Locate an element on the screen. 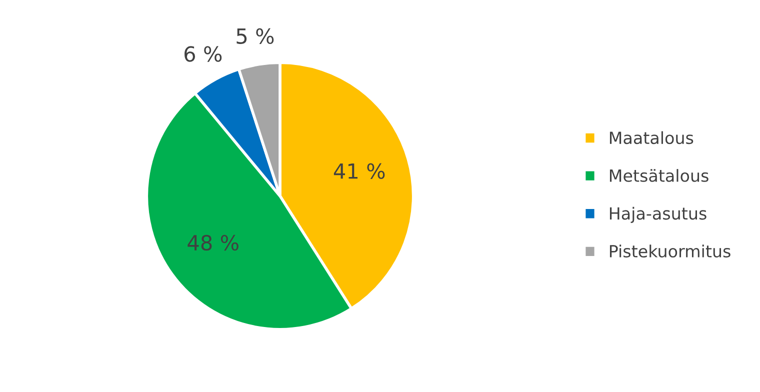  data-label: 5 % is located at coordinates (255, 36).